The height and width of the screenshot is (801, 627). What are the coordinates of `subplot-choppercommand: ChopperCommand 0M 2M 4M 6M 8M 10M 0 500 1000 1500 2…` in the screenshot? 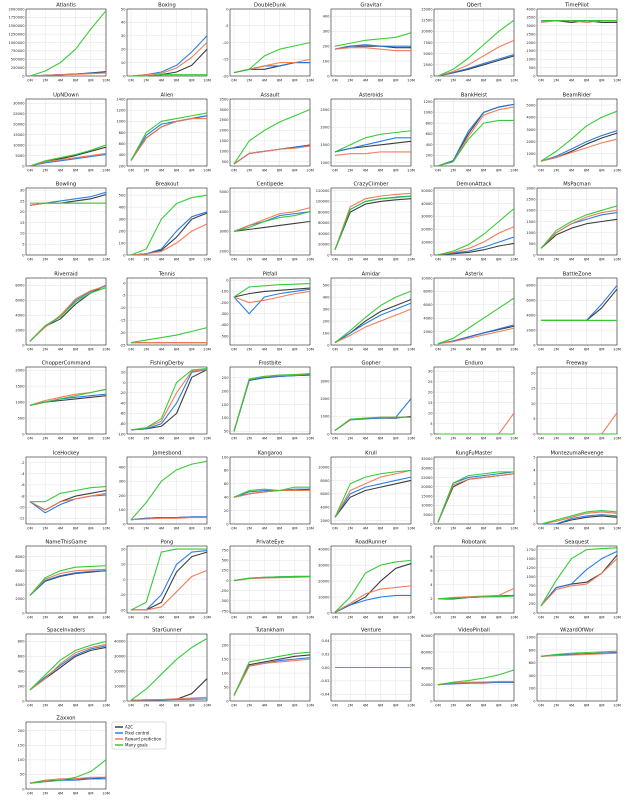 It's located at (62, 401).